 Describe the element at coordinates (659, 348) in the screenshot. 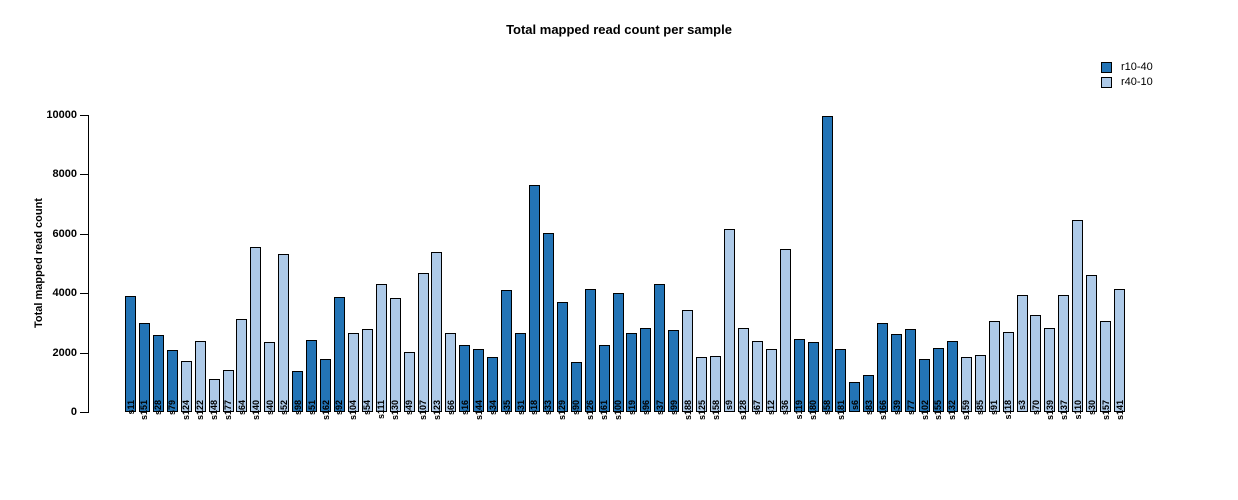

I see `bar-s37` at that location.